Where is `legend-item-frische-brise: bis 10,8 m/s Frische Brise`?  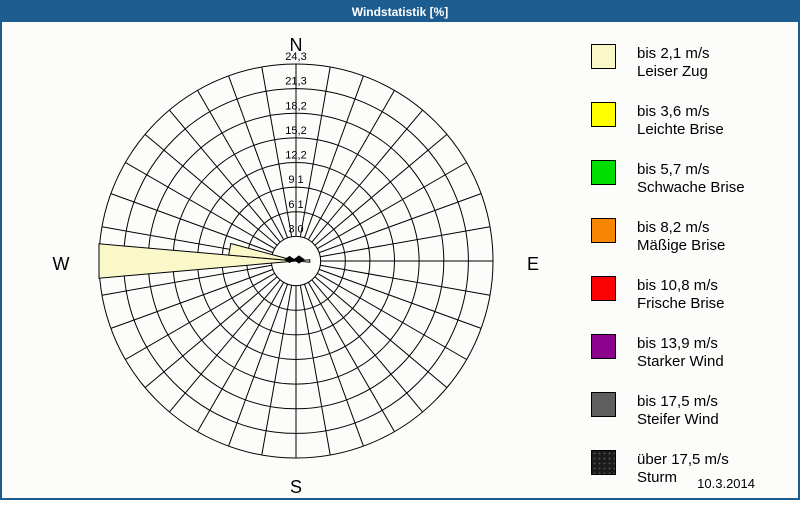 legend-item-frische-brise: bis 10,8 m/s Frische Brise is located at coordinates (691, 294).